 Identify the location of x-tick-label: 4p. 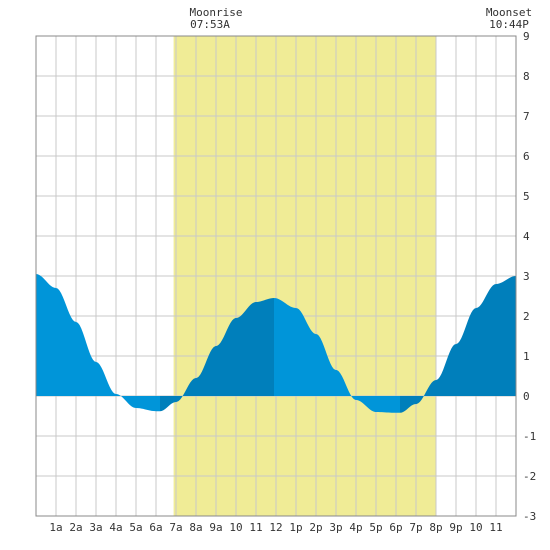
(355, 527).